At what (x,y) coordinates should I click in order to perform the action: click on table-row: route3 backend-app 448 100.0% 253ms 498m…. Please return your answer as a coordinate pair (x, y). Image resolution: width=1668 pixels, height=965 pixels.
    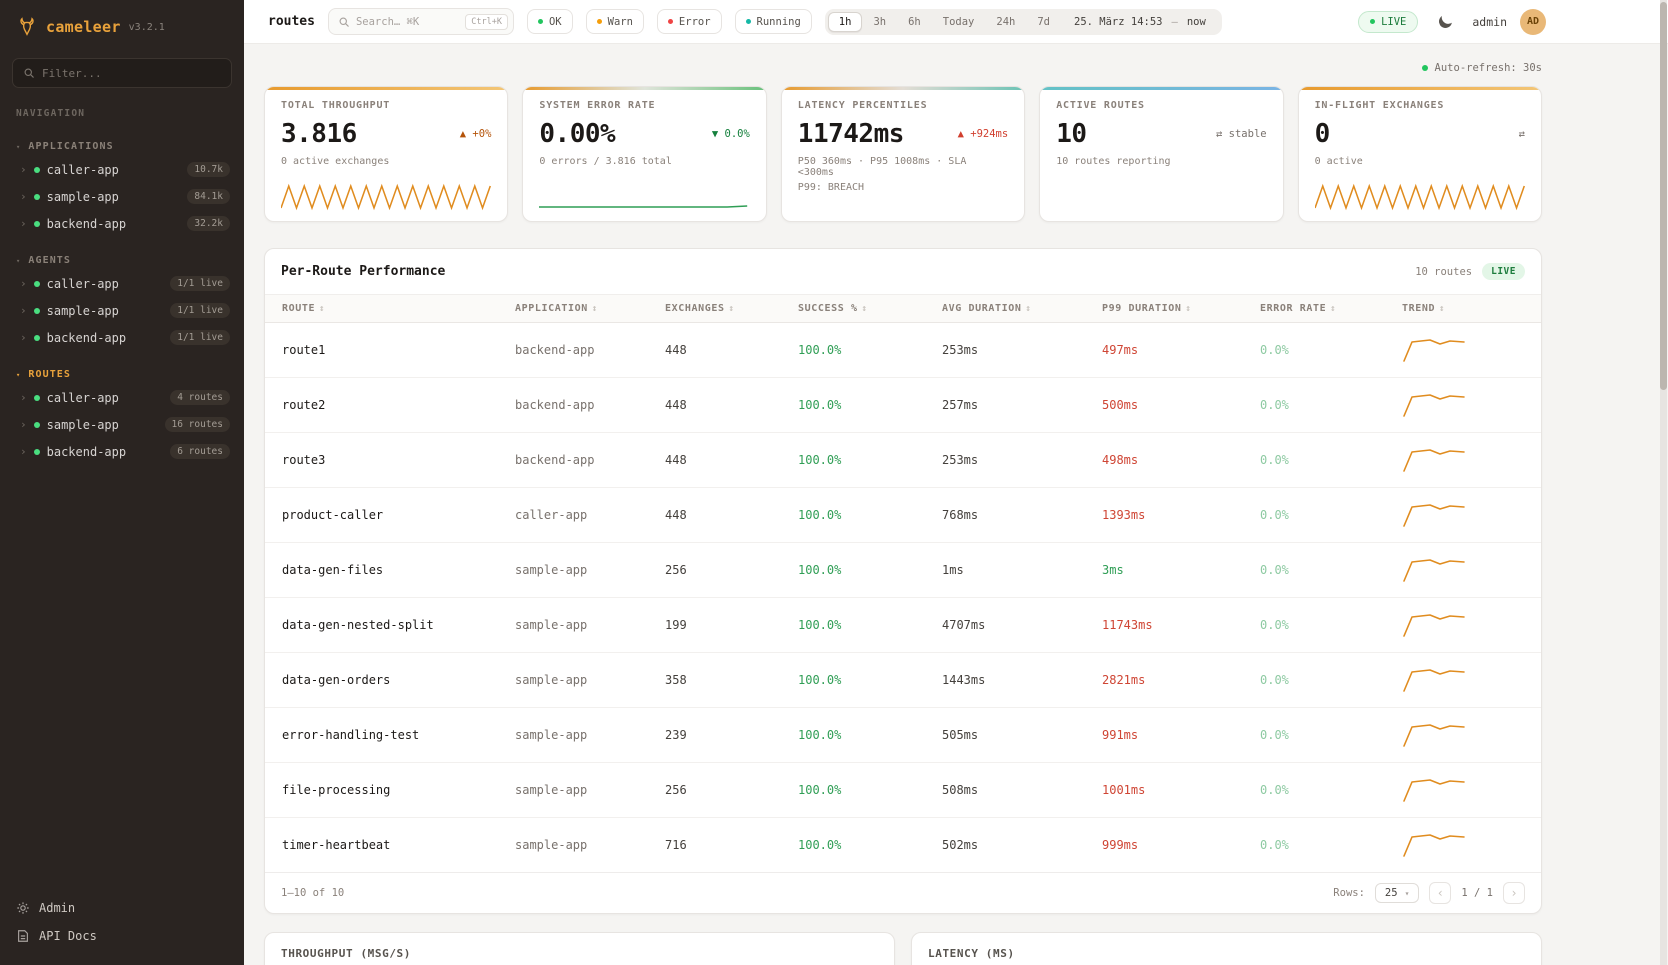
    Looking at the image, I should click on (903, 460).